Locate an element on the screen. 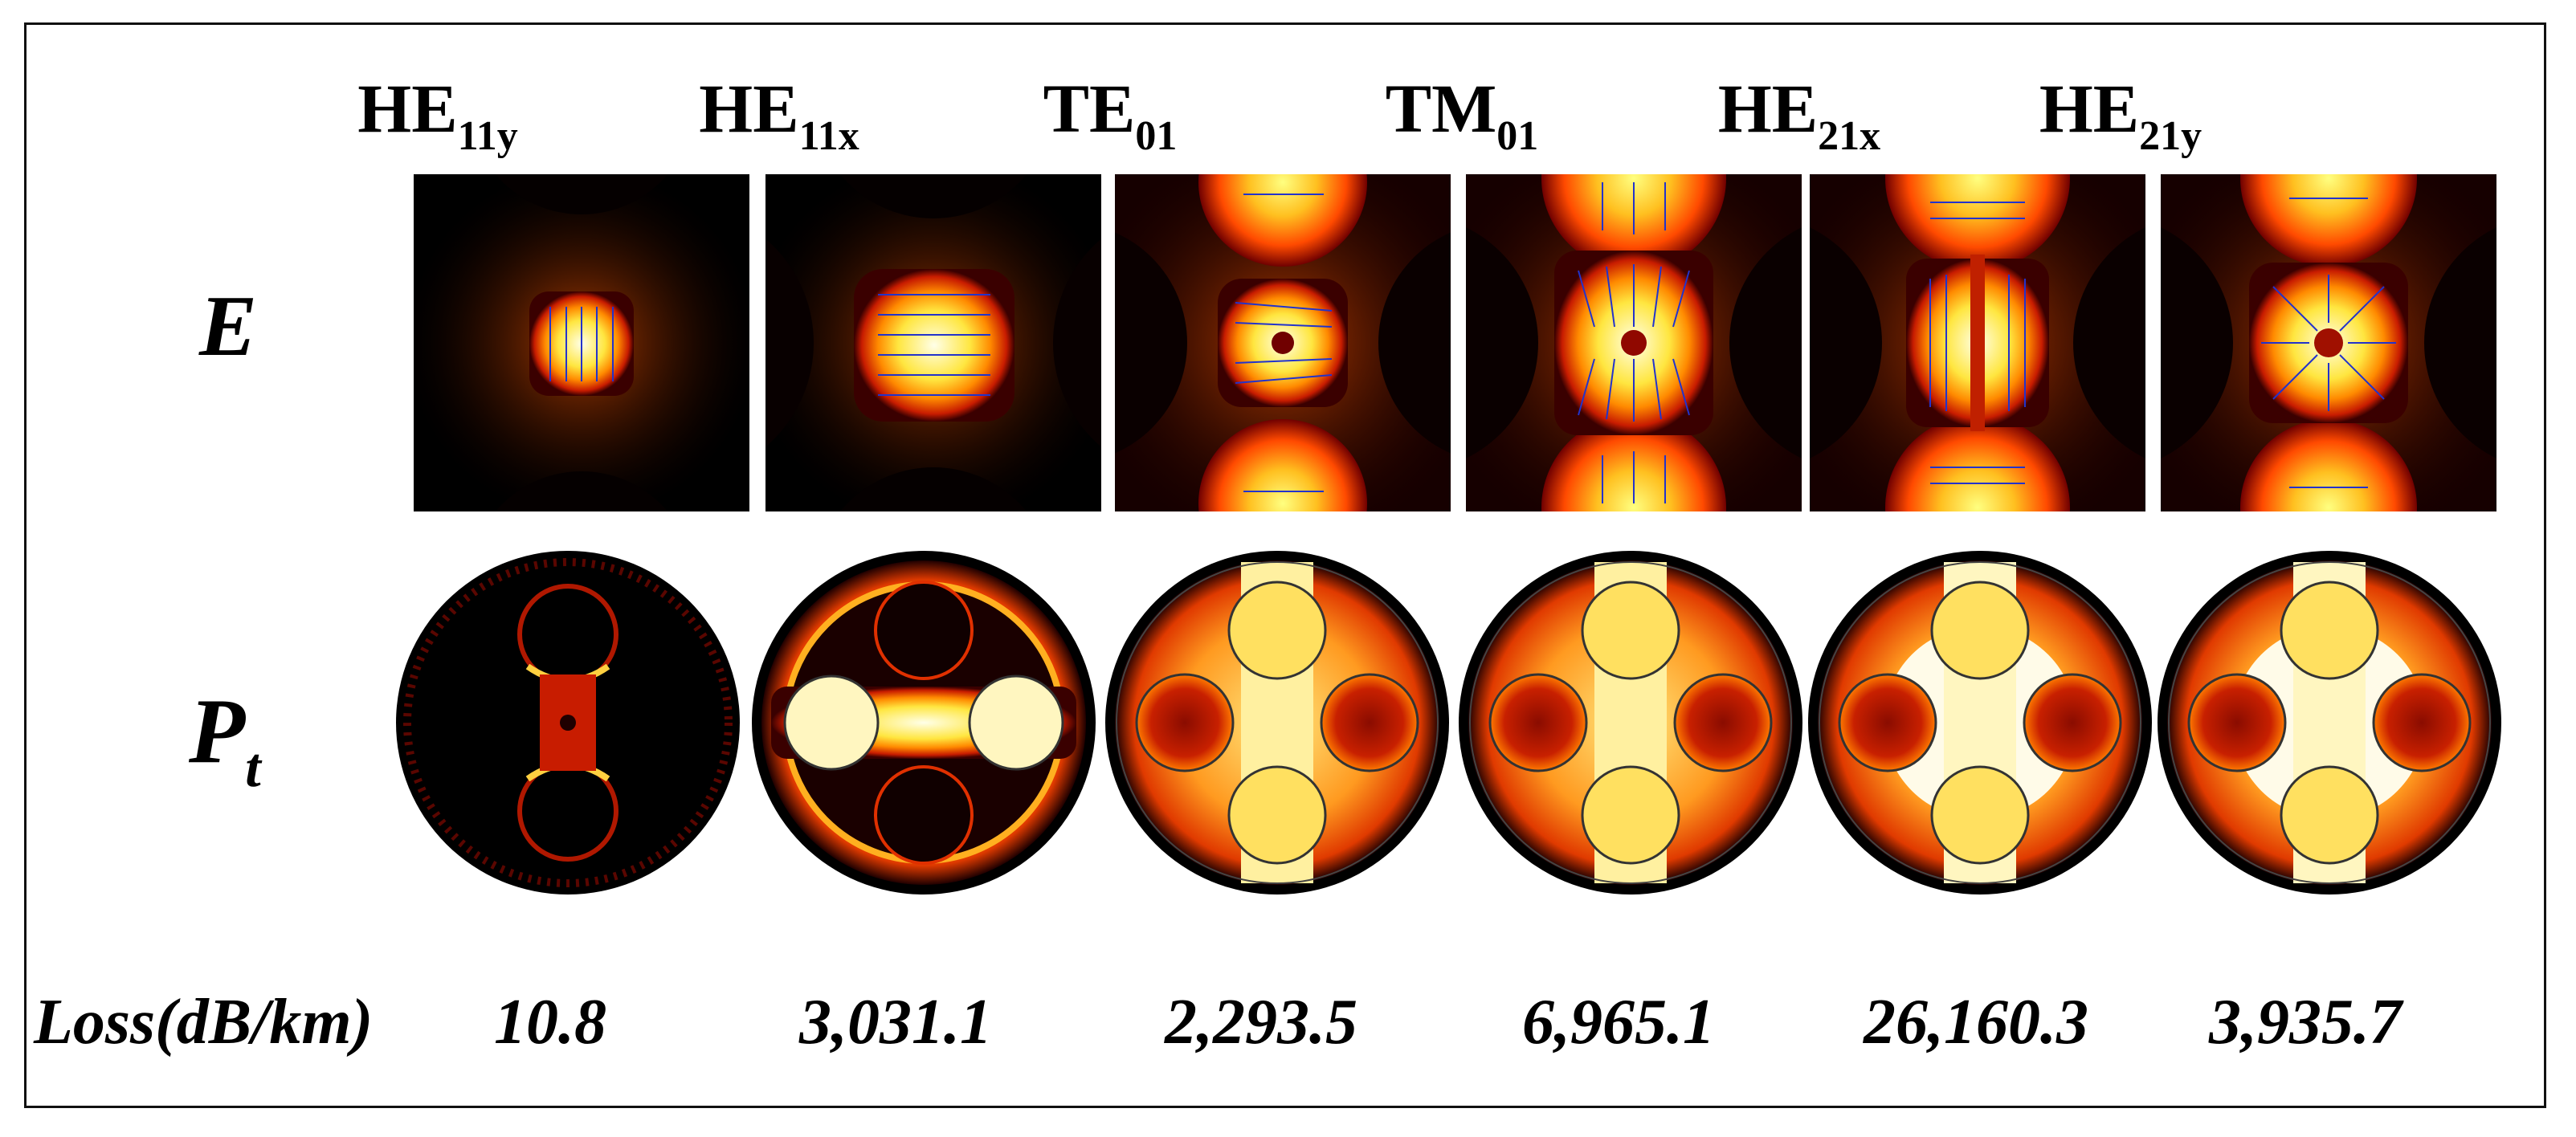  efield-map-he21x is located at coordinates (1977, 342).